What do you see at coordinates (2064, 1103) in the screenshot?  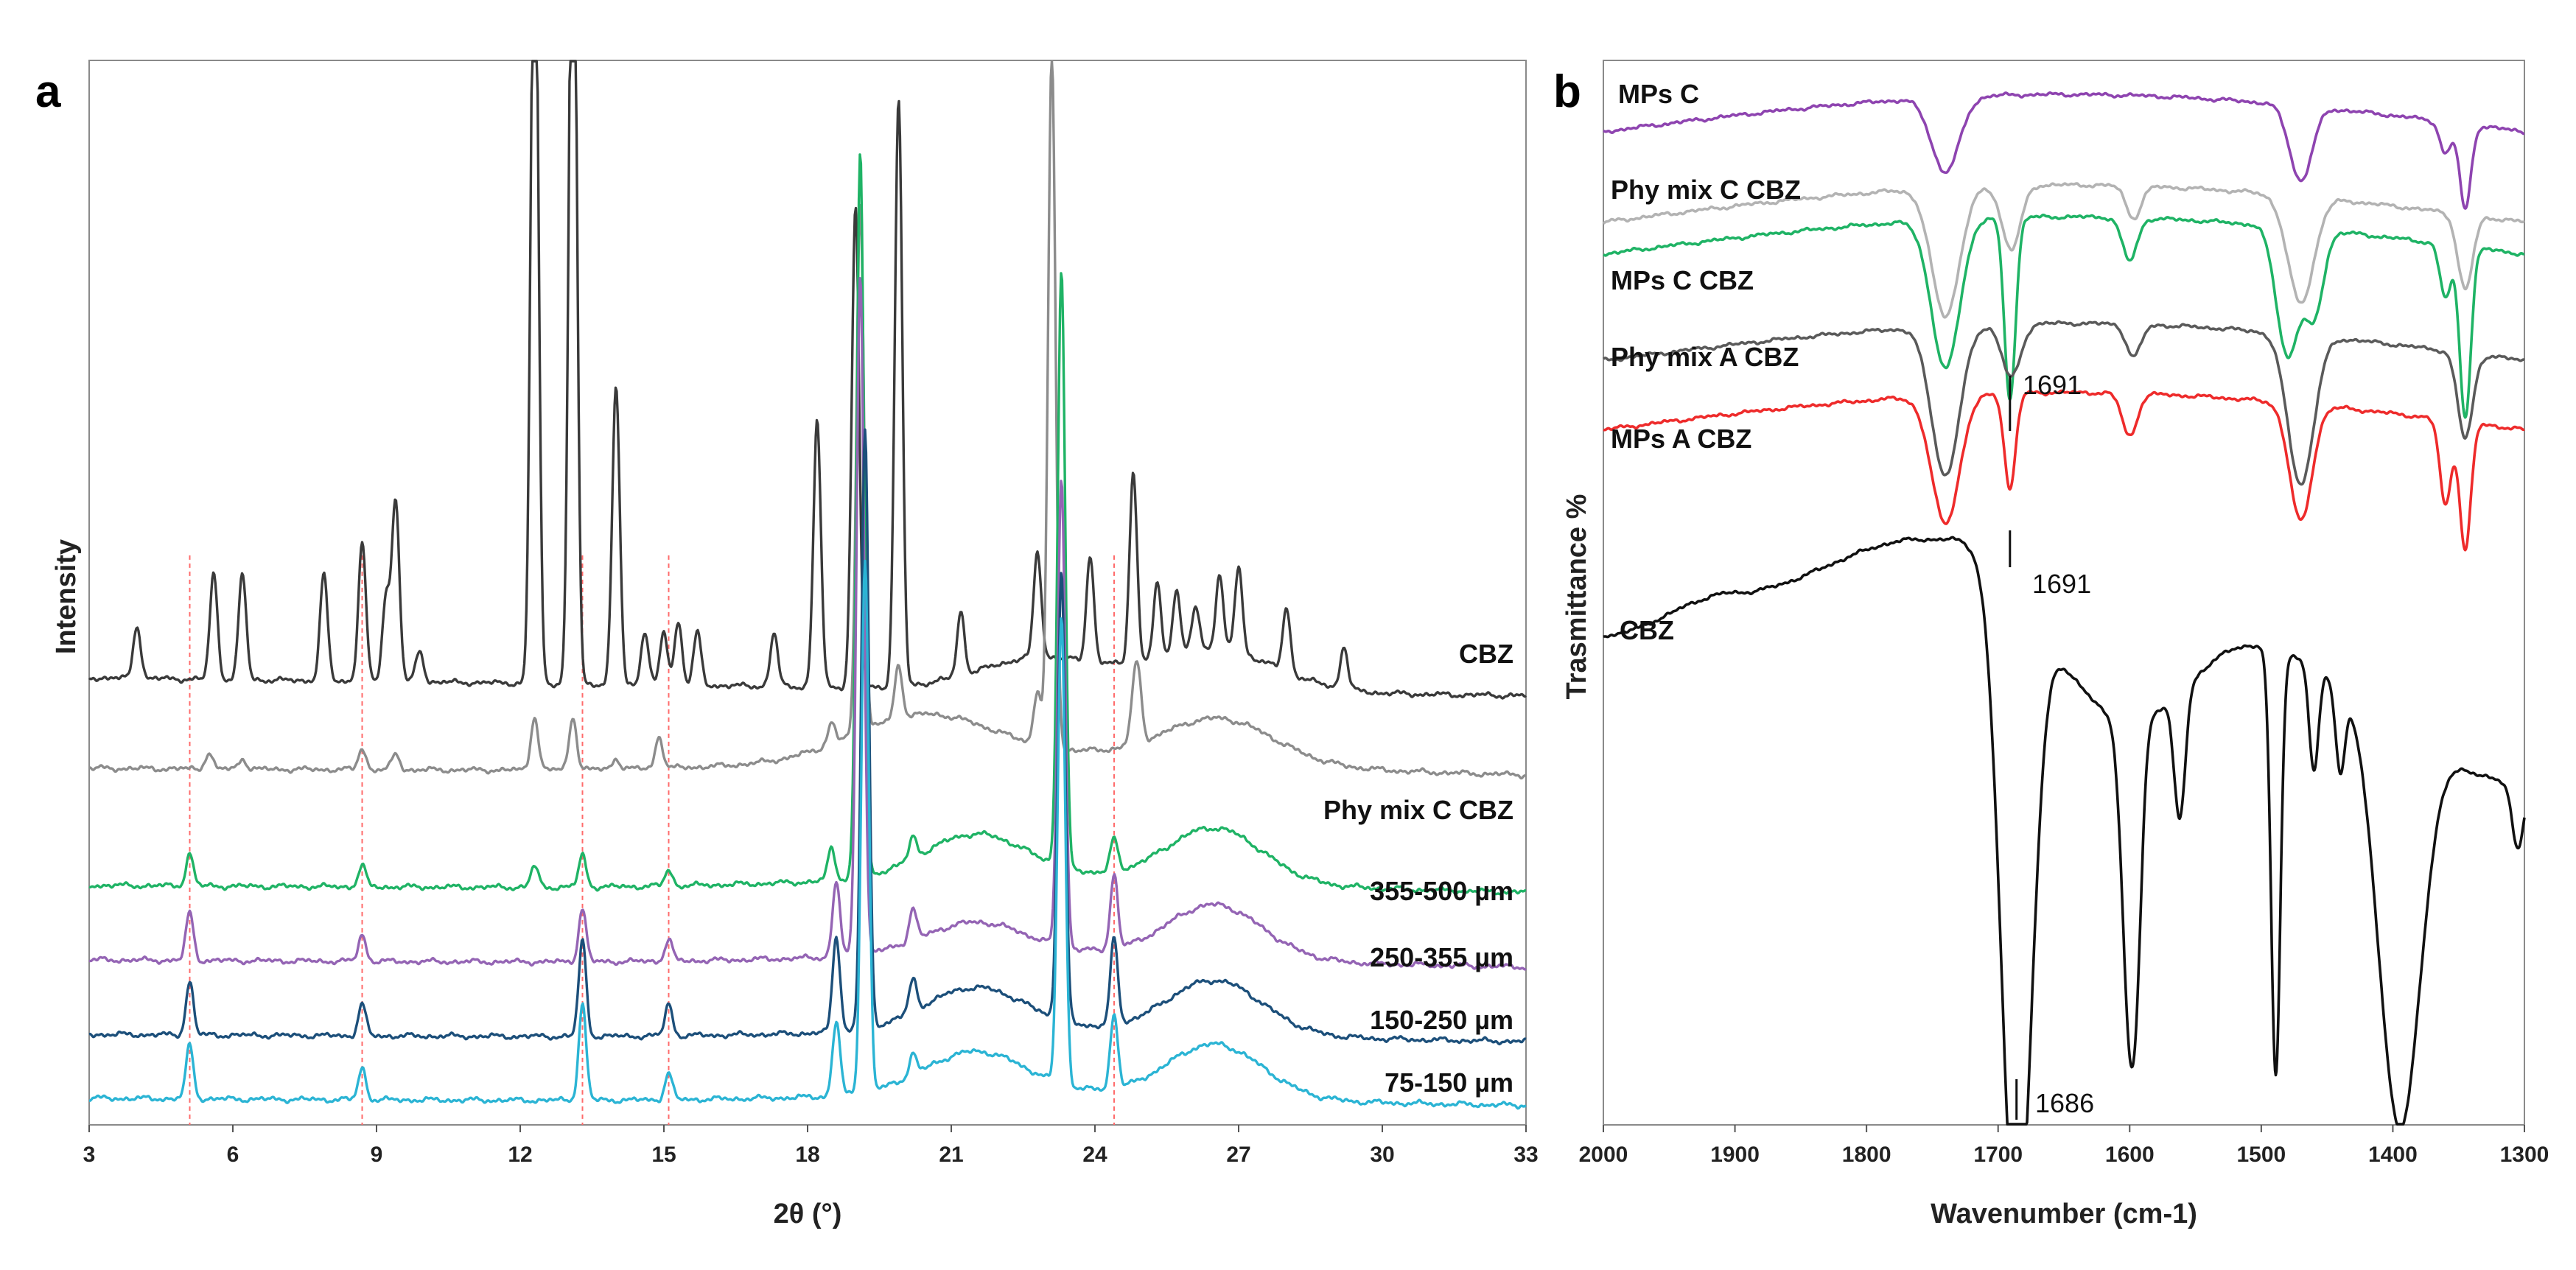 I see `ftir-annotation-1686-3: 1686` at bounding box center [2064, 1103].